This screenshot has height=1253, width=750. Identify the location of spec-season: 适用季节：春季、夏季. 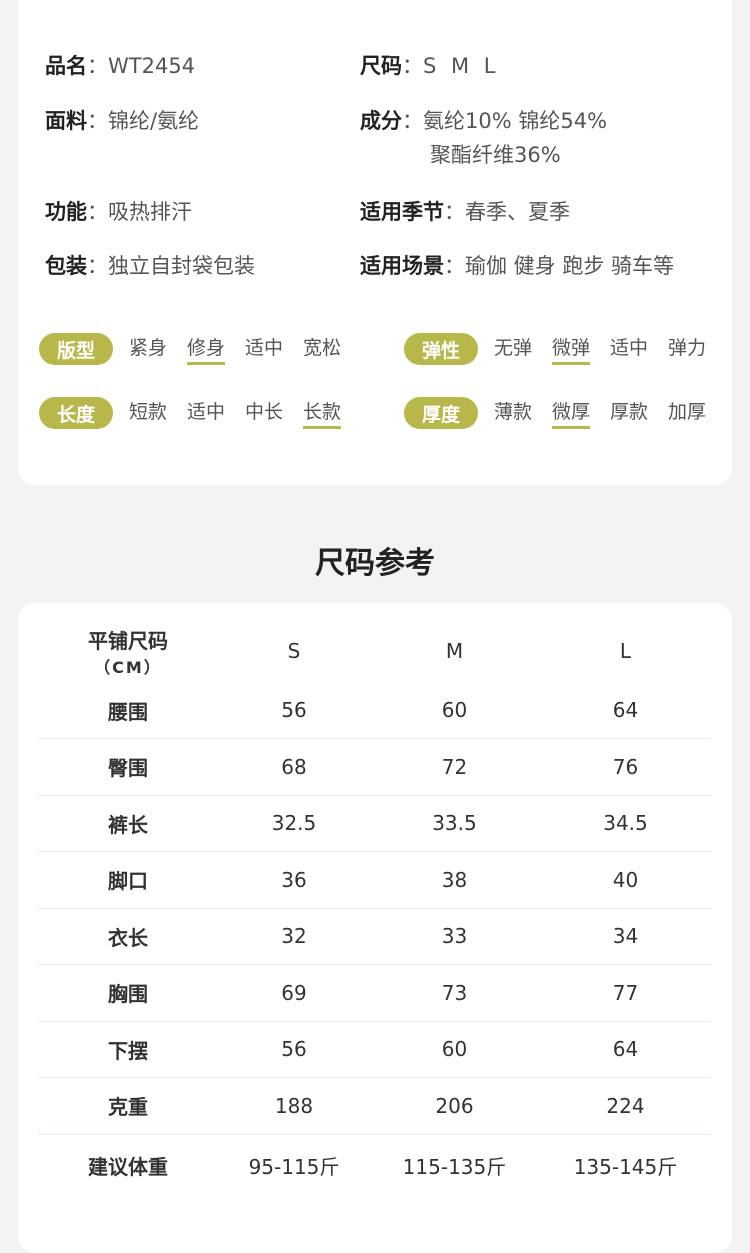
(465, 212).